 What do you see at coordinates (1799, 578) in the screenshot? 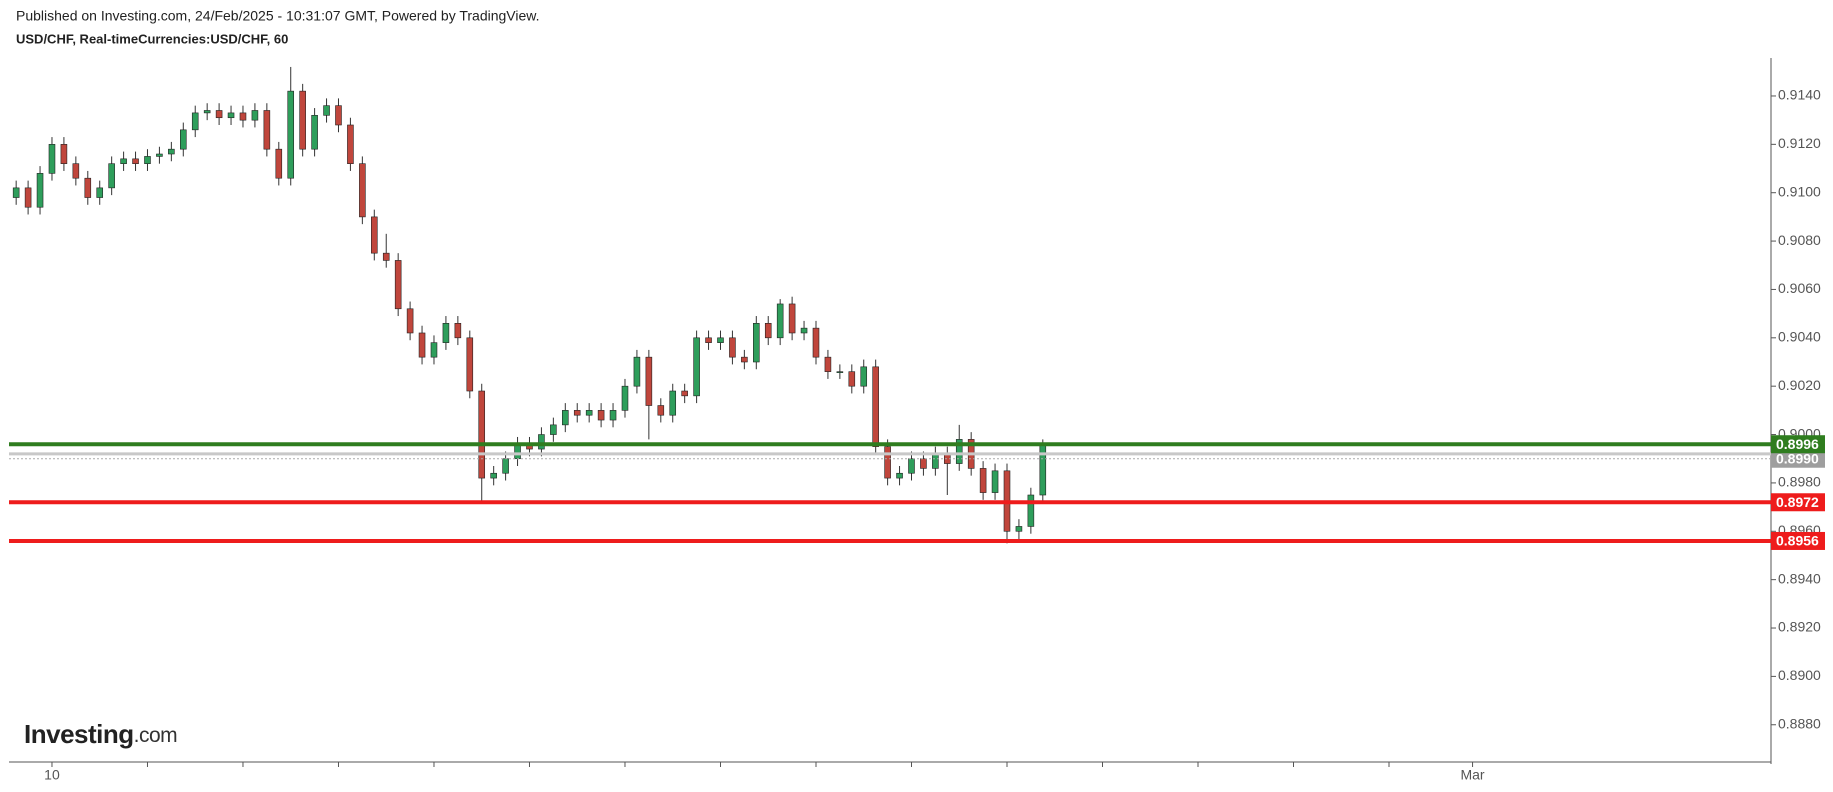
I see `y-tick-label: 0.8940` at bounding box center [1799, 578].